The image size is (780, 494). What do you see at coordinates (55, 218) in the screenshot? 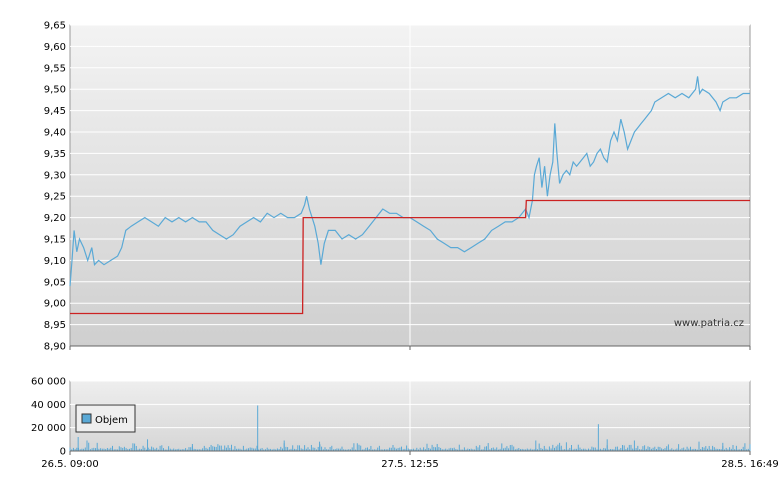
I see `price-tick-label: 9,20` at bounding box center [55, 218].